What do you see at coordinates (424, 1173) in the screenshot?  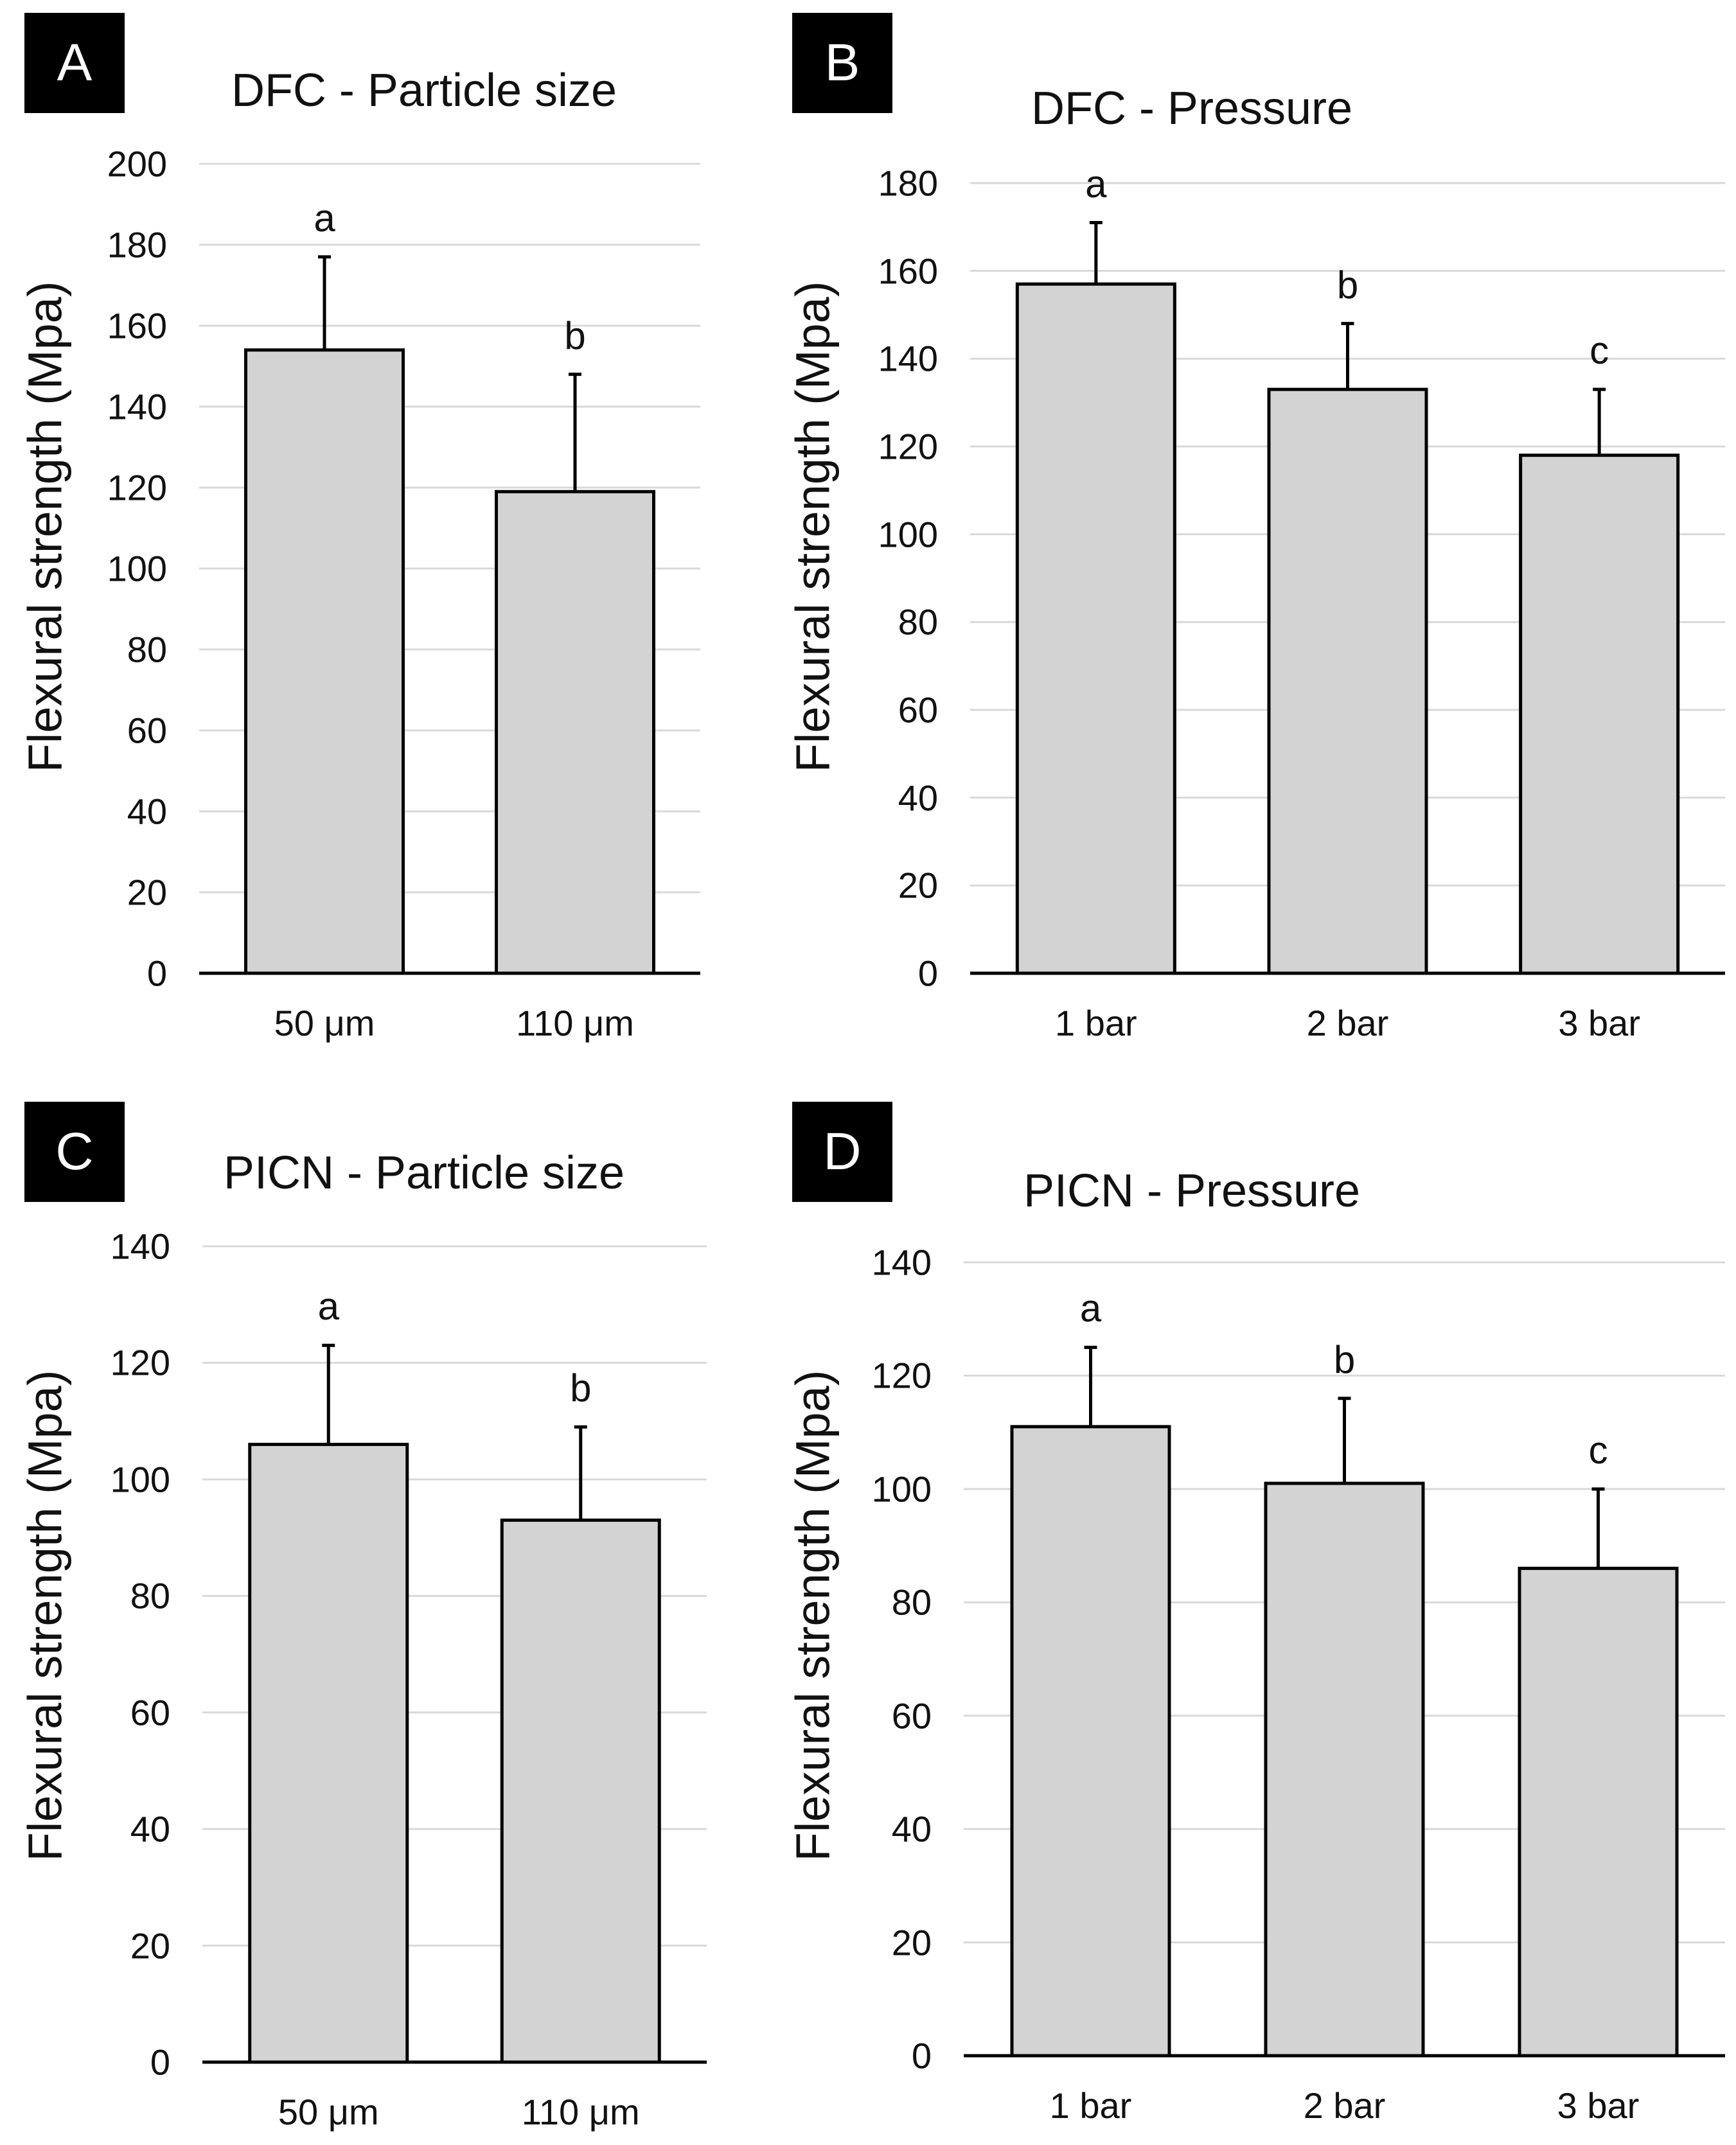 I see `chart-title-c: PICN - Particle size` at bounding box center [424, 1173].